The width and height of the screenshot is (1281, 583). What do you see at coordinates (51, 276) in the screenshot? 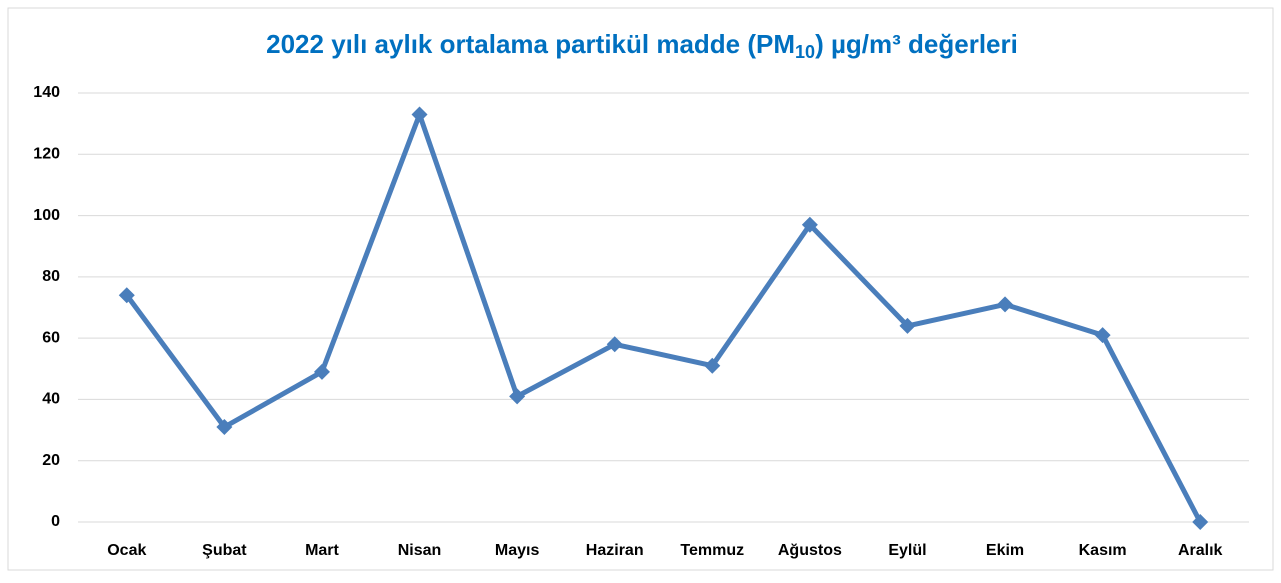
I see `y-tick-label: 80` at bounding box center [51, 276].